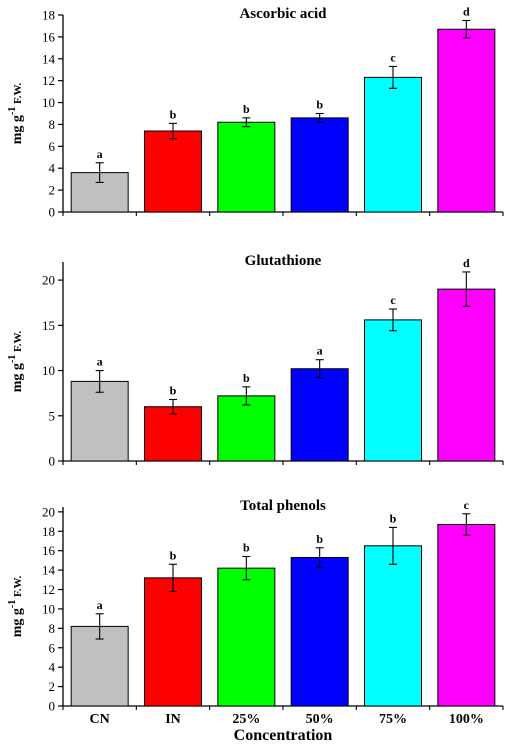 This screenshot has height=744, width=510. What do you see at coordinates (320, 719) in the screenshot?
I see `x-tick-label: 50%` at bounding box center [320, 719].